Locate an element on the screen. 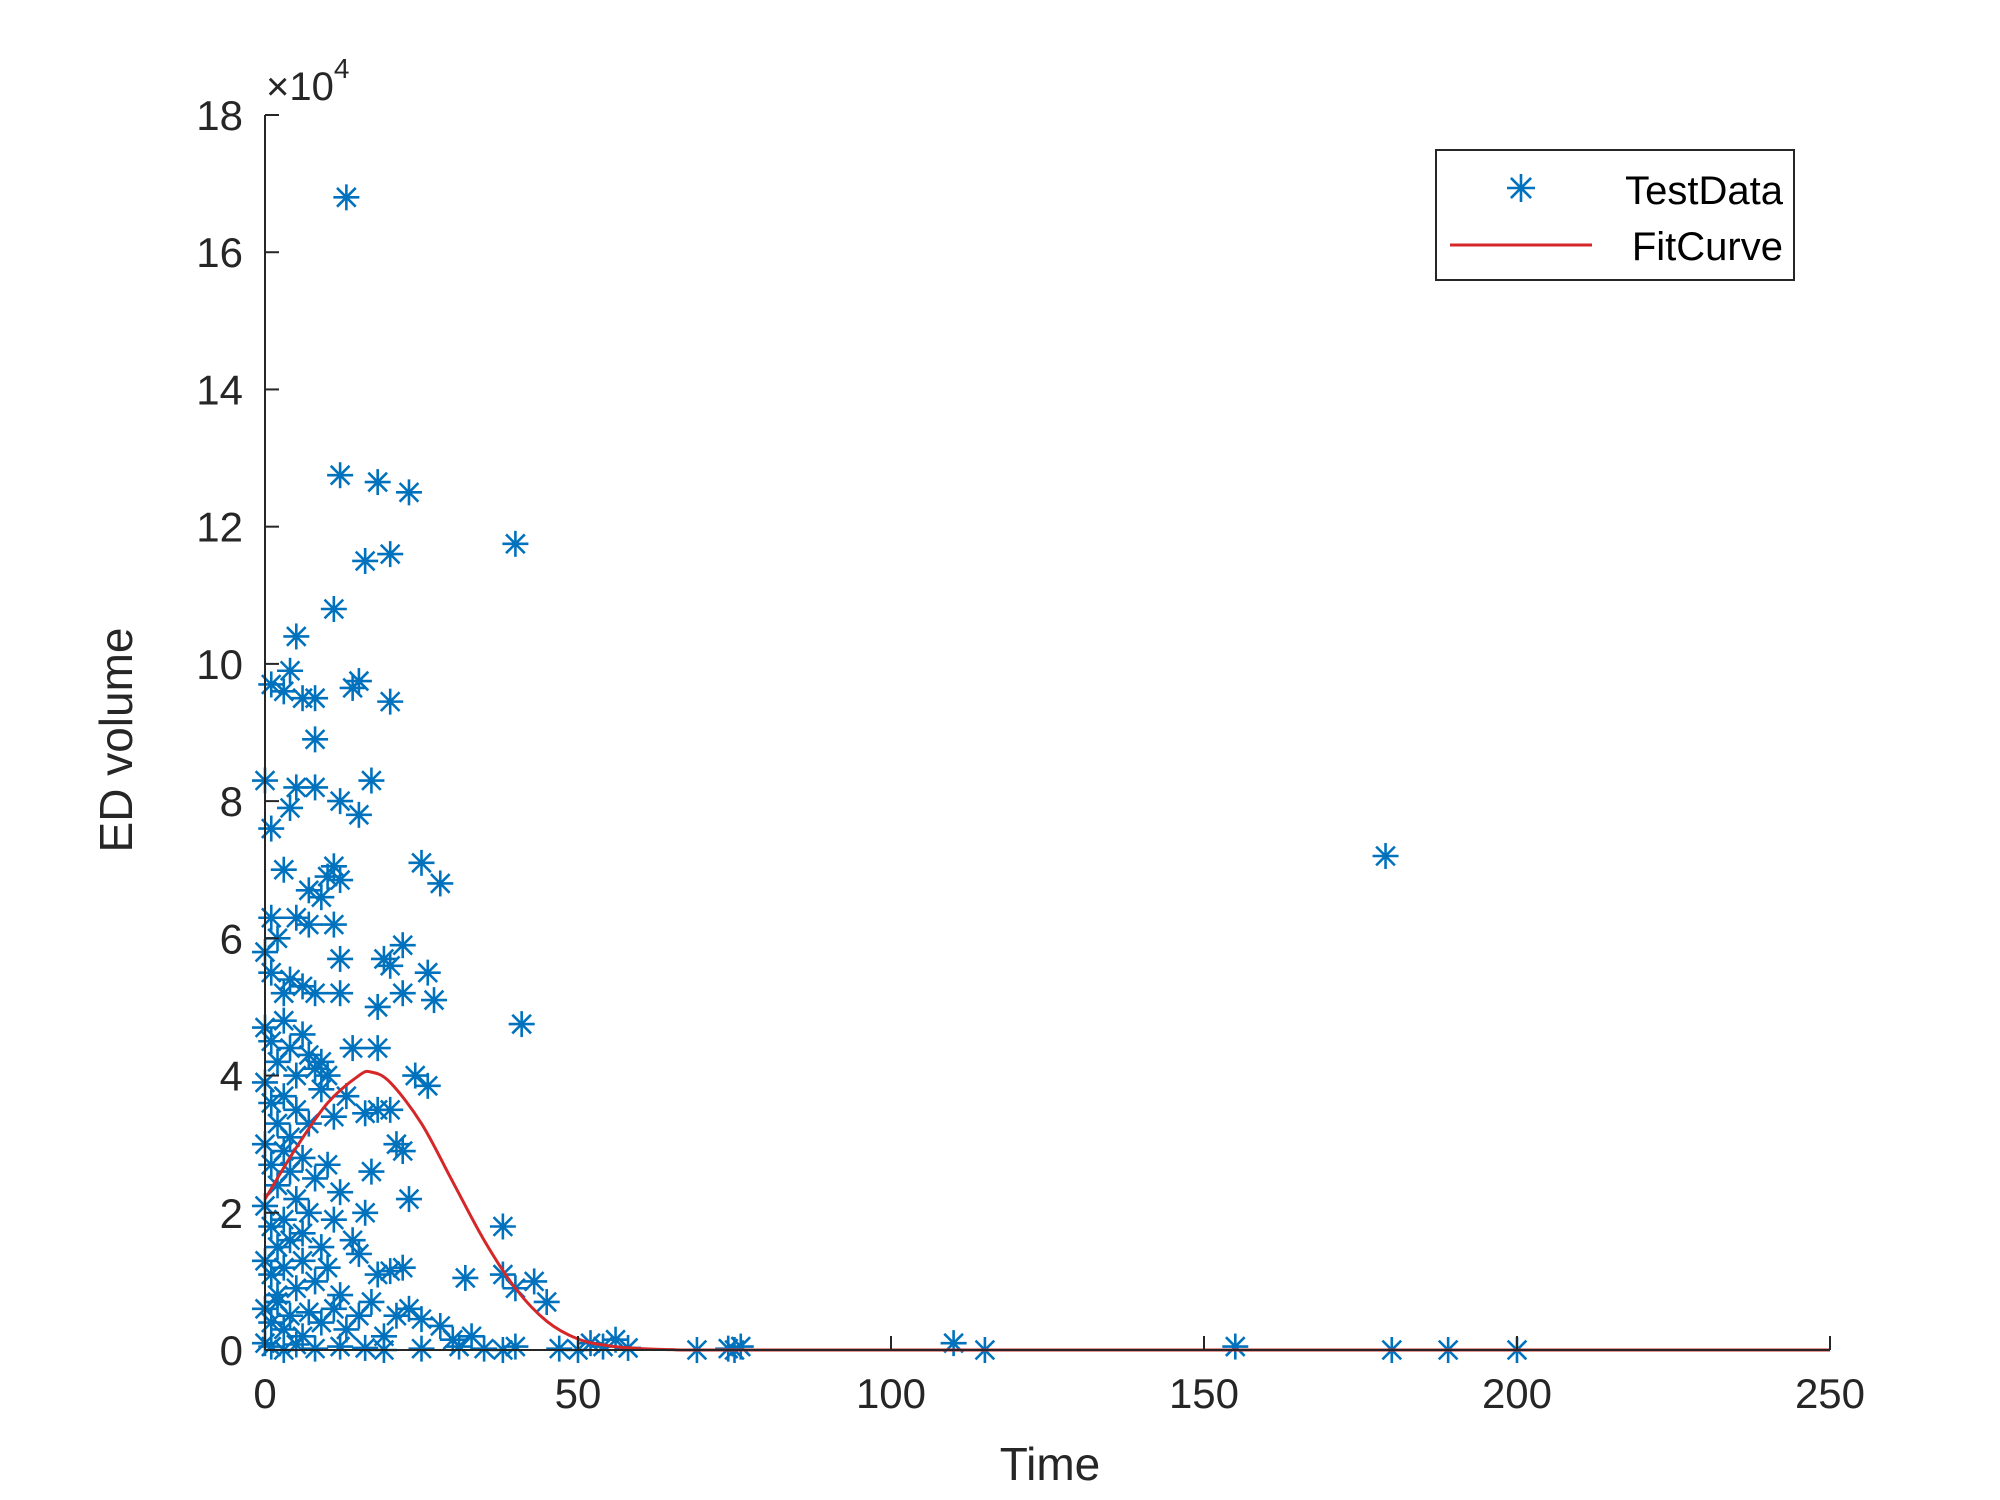 This screenshot has width=2000, height=1500. legend: TestData FitCurve is located at coordinates (1615, 215).